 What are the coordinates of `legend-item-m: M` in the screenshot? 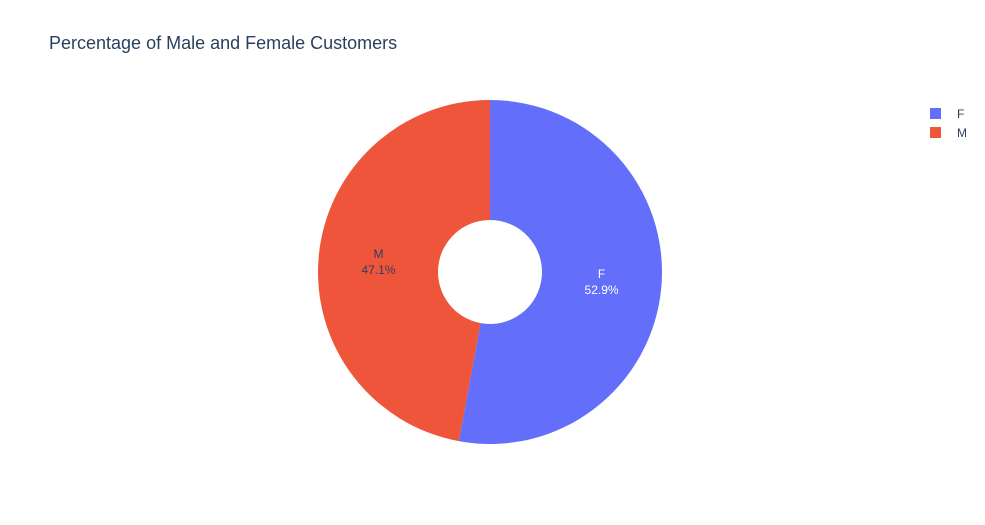 It's located at (948, 132).